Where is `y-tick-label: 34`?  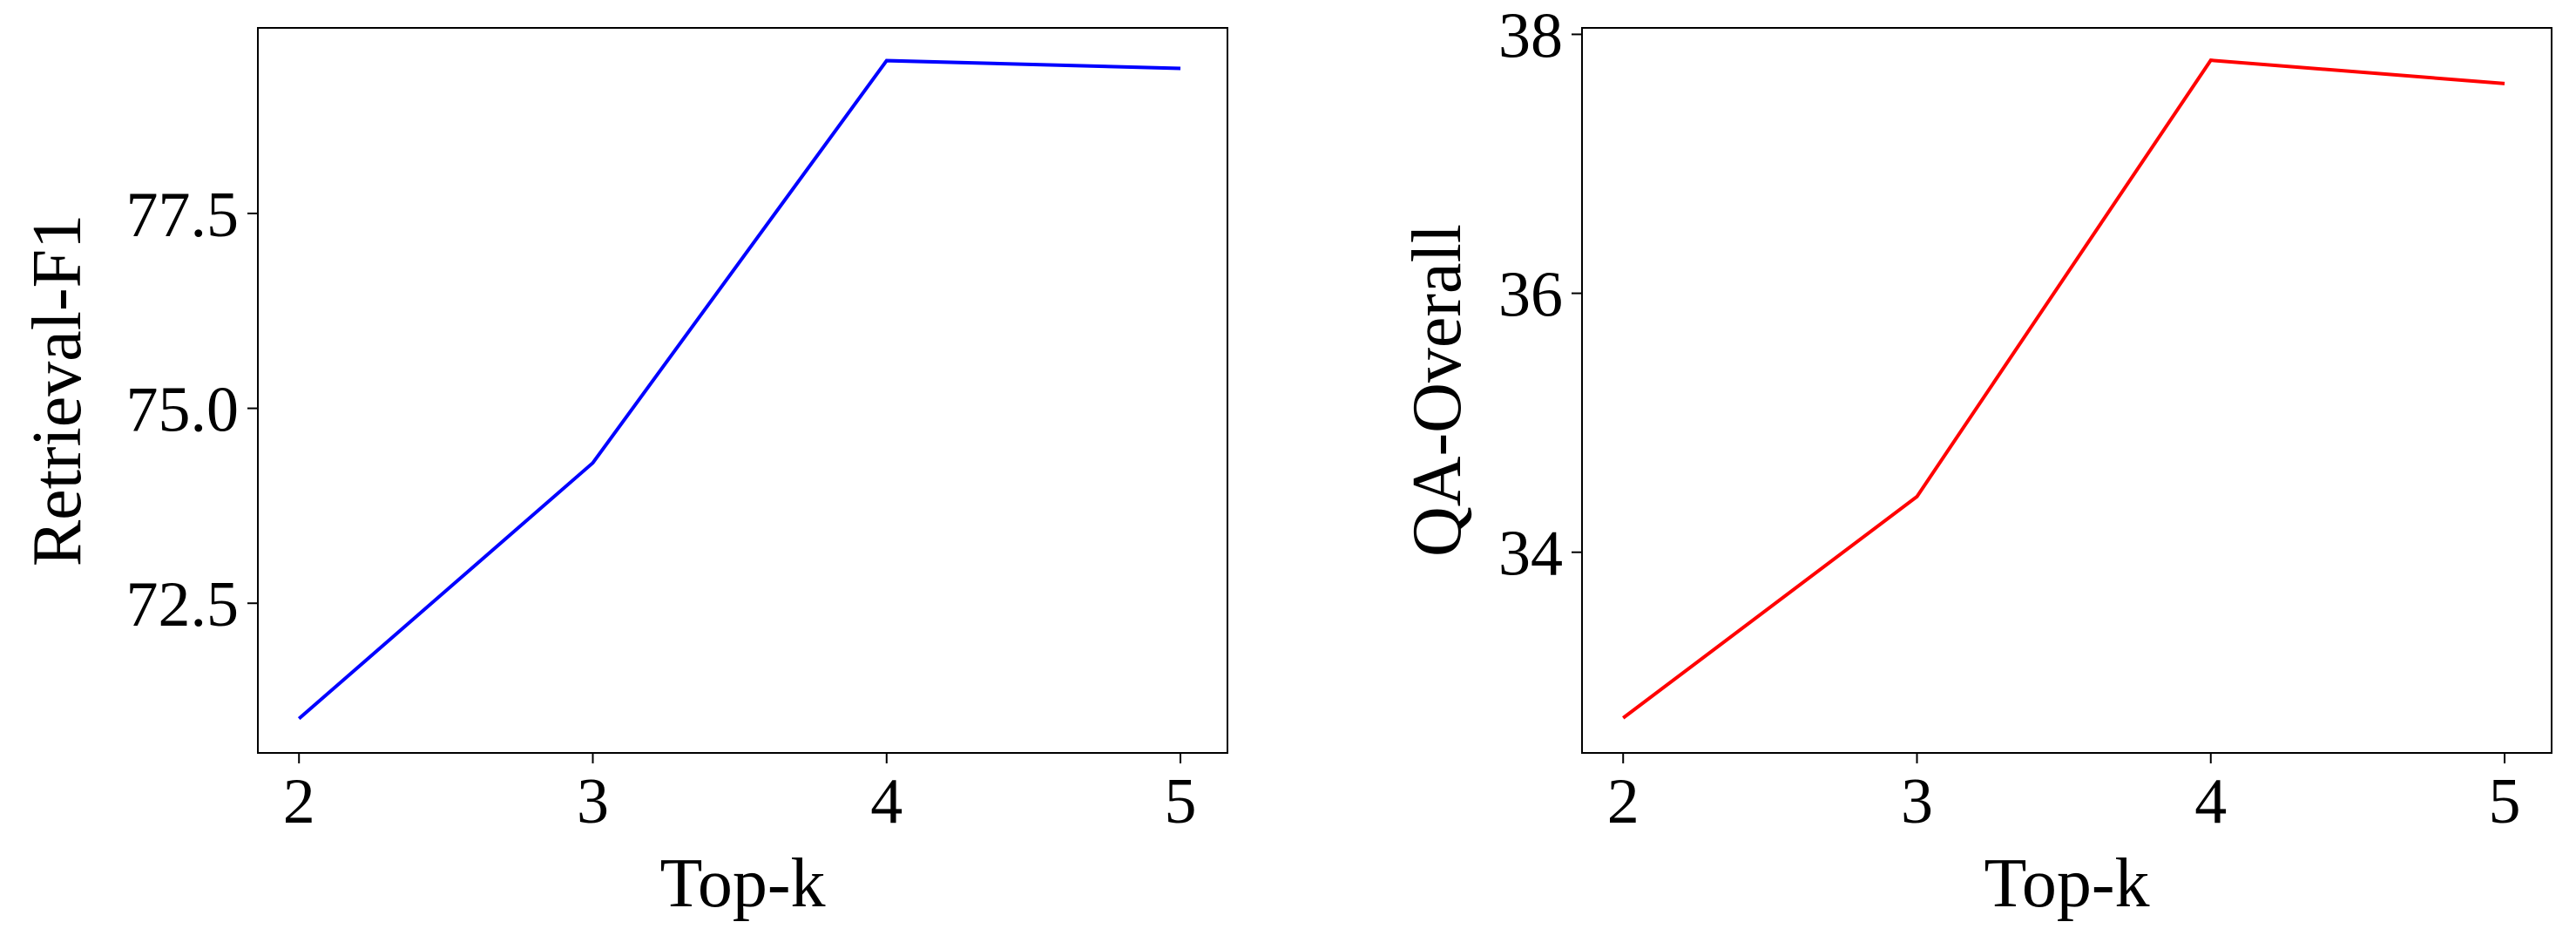 y-tick-label: 34 is located at coordinates (1530, 554).